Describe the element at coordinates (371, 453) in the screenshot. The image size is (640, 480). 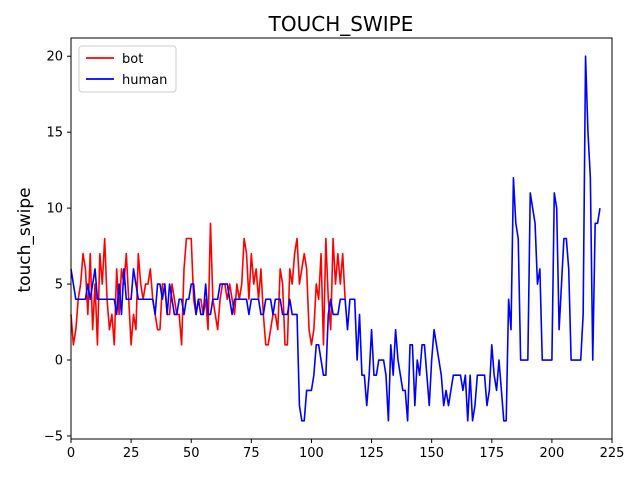
I see `x-tick-label: 125` at that location.